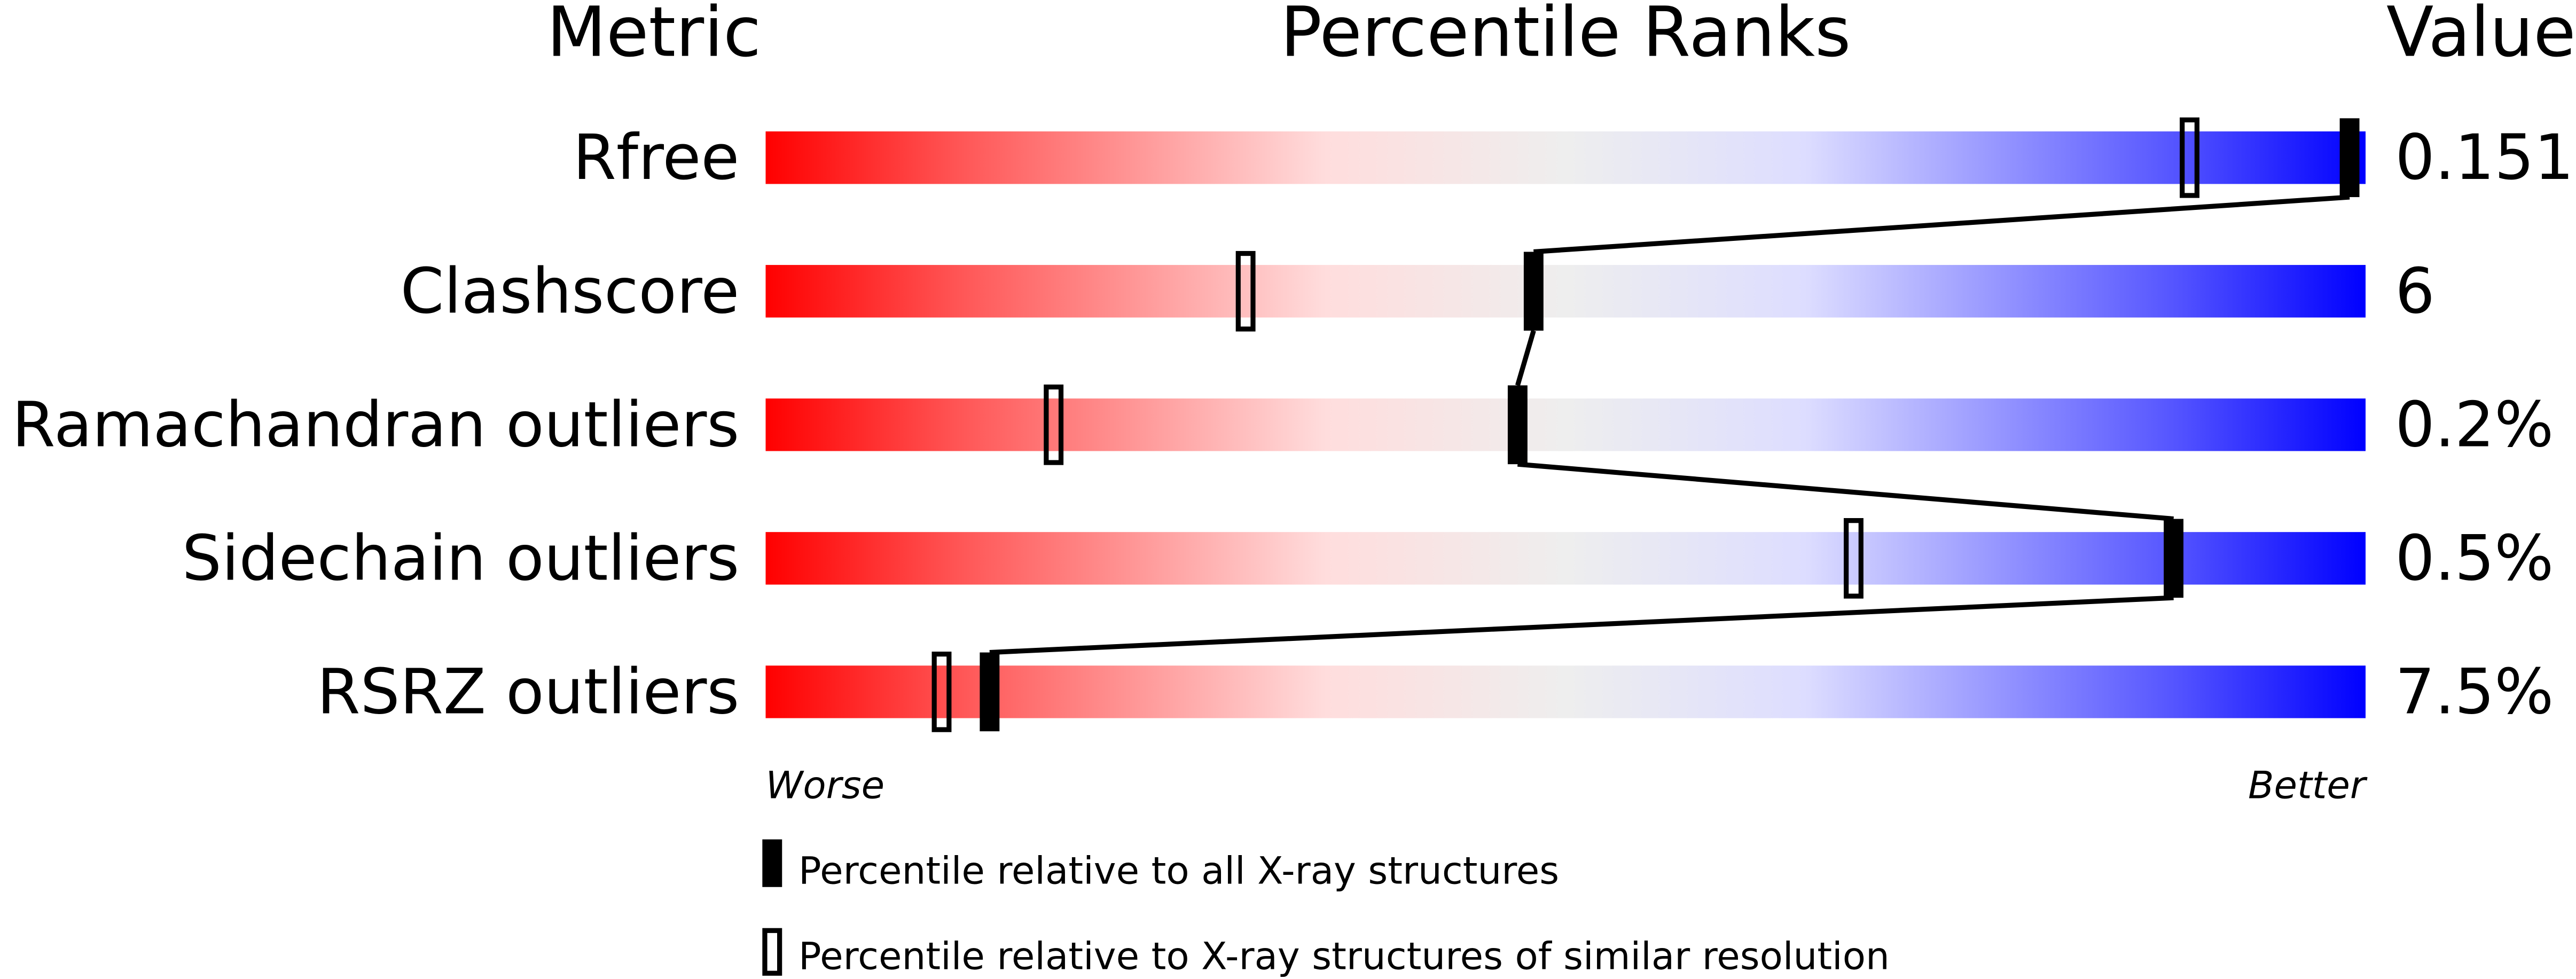 This screenshot has width=2576, height=979. I want to click on metric-value: 0.2%, so click(2474, 424).